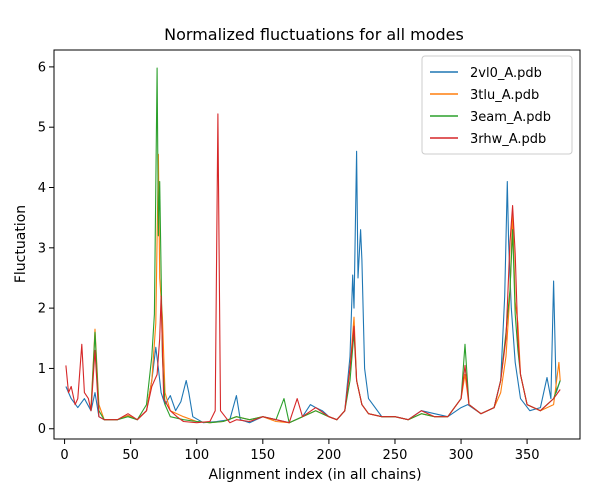  I want to click on legend: 2vl0_A.pdb 3tlu_A.pdb 3eam_A.pdb 3rhw_A.pdb, so click(497, 105).